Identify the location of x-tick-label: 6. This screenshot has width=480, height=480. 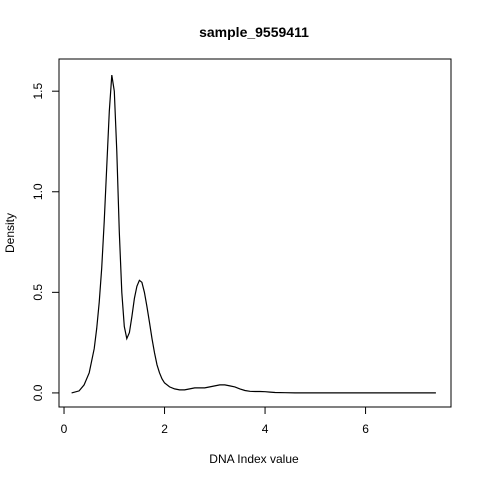
(365, 429).